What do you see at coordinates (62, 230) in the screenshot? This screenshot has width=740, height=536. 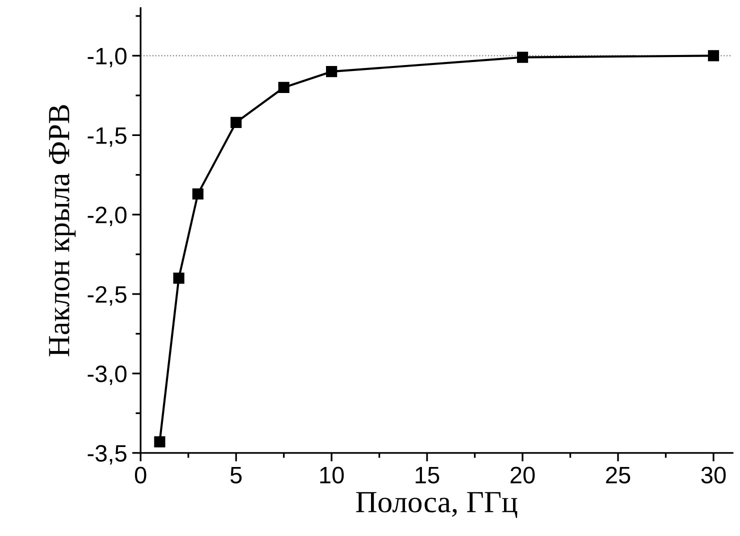 I see `y-axis-title: Наклон крыла ФРВ` at bounding box center [62, 230].